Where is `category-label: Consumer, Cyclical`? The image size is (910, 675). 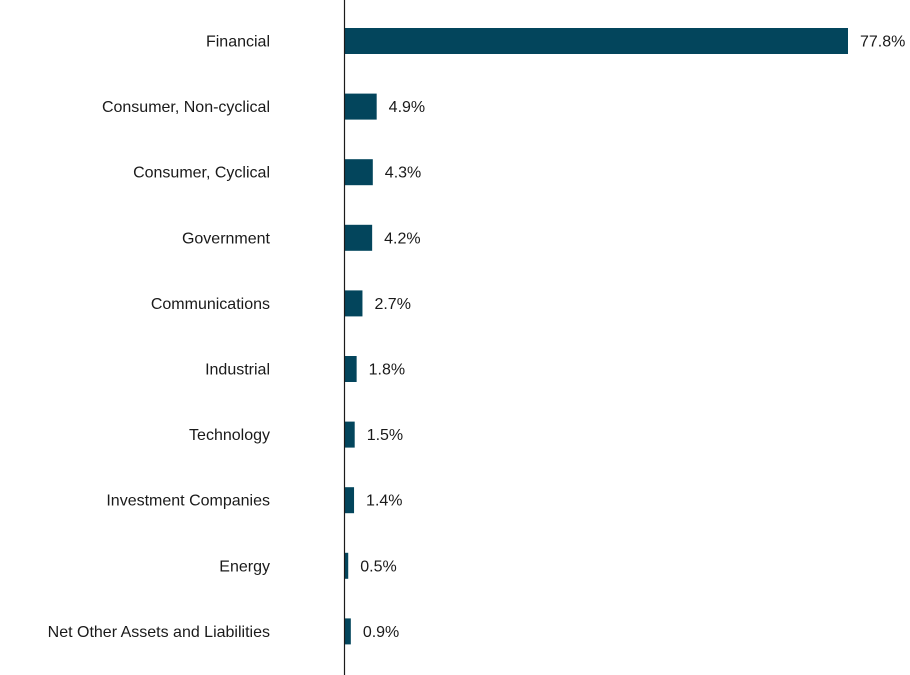 category-label: Consumer, Cyclical is located at coordinates (201, 173).